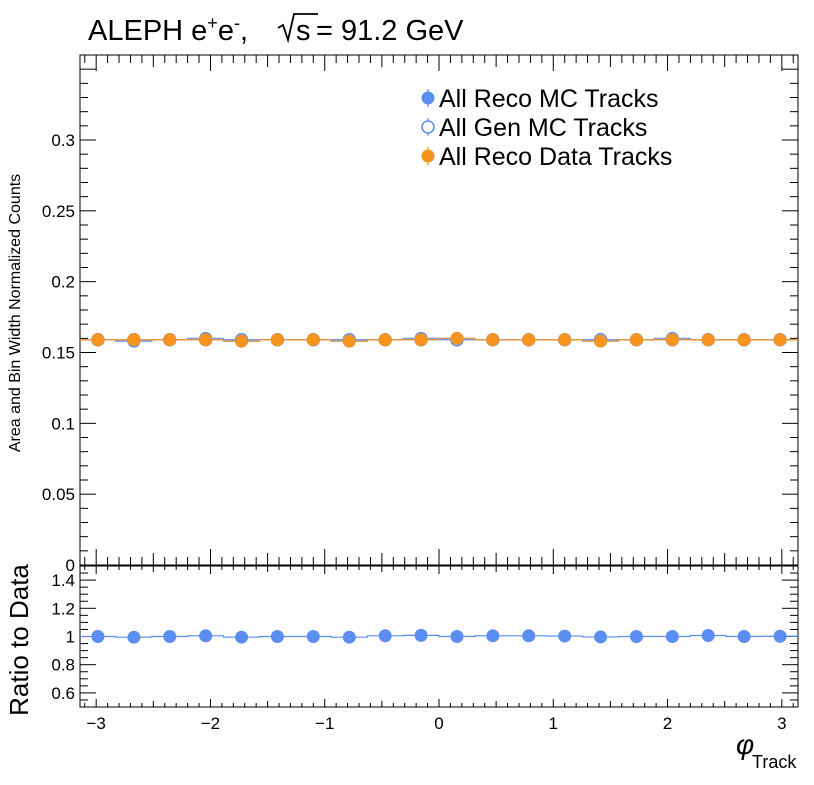 Image resolution: width=814 pixels, height=785 pixels. Describe the element at coordinates (667, 723) in the screenshot. I see `x-tick-label: 2` at that location.